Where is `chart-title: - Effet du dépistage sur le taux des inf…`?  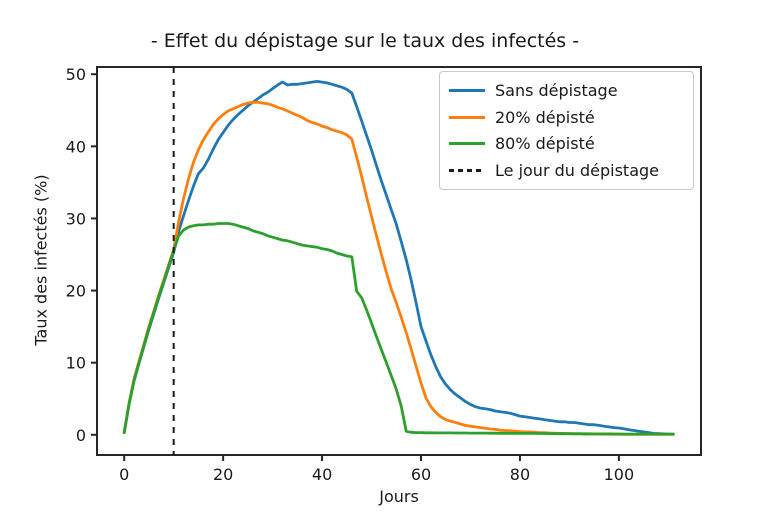 chart-title: - Effet du dépistage sur le taux des inf… is located at coordinates (365, 41).